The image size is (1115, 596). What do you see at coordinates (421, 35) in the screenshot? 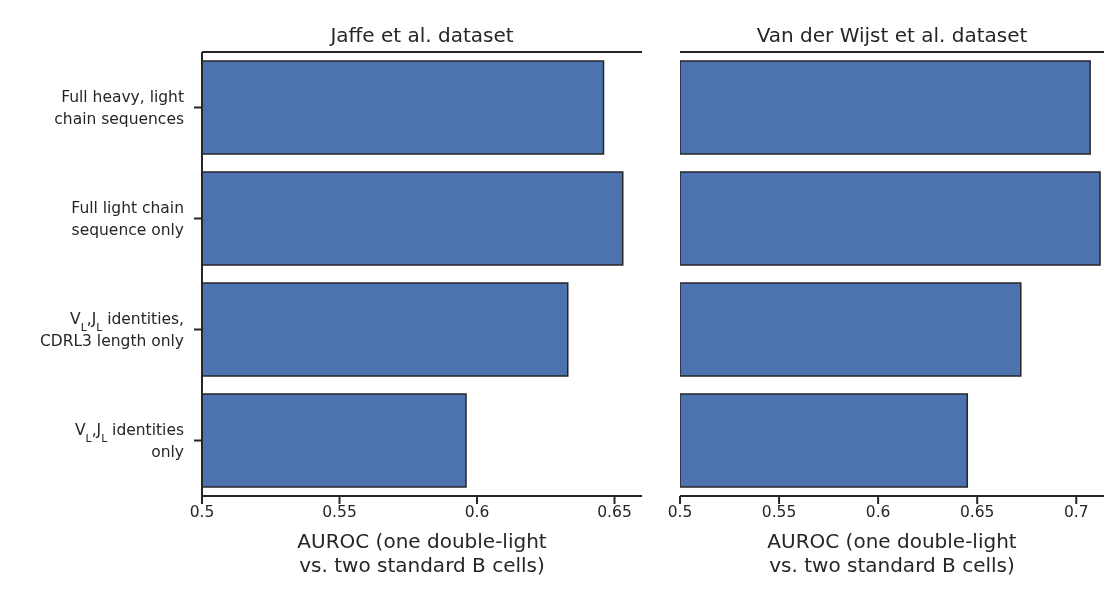
I see `chart-title: Jaffe et al. dataset` at bounding box center [421, 35].